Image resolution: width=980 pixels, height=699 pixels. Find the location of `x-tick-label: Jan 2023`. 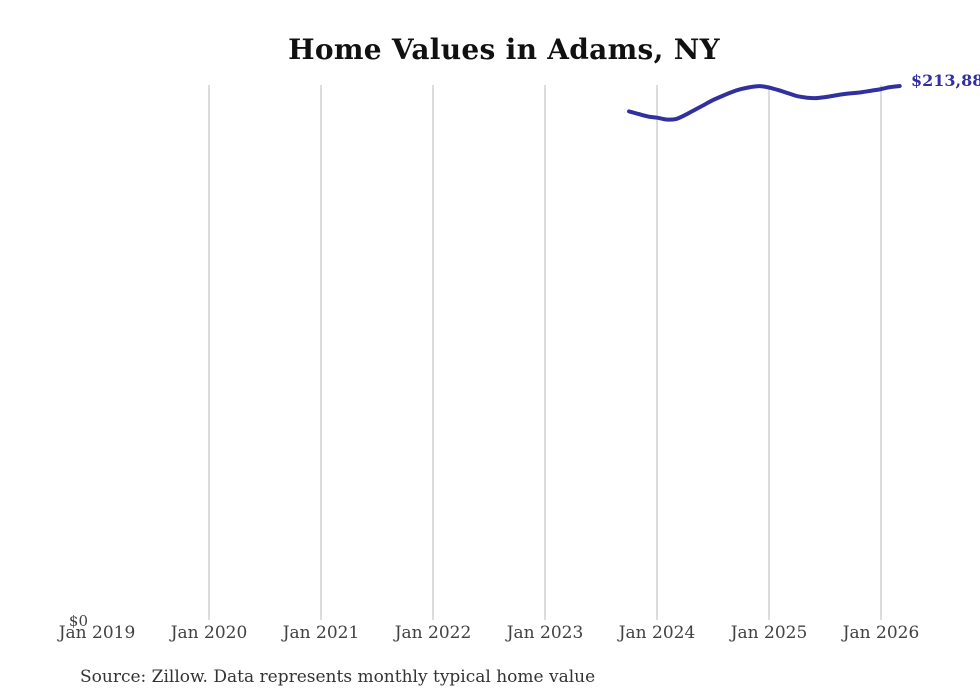

x-tick-label: Jan 2023 is located at coordinates (545, 633).